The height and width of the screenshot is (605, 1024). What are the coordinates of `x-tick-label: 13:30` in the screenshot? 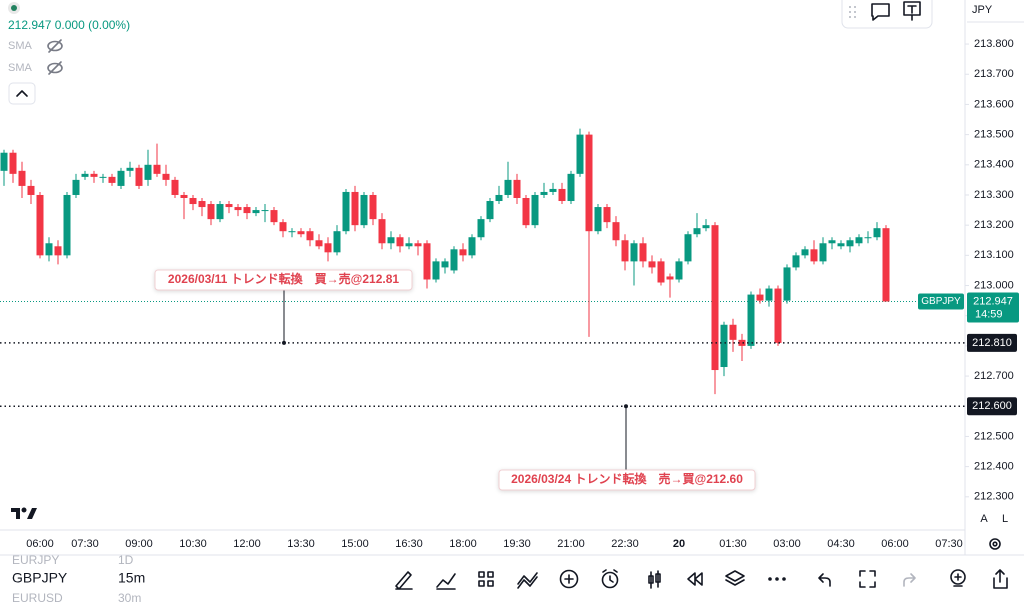 It's located at (301, 544).